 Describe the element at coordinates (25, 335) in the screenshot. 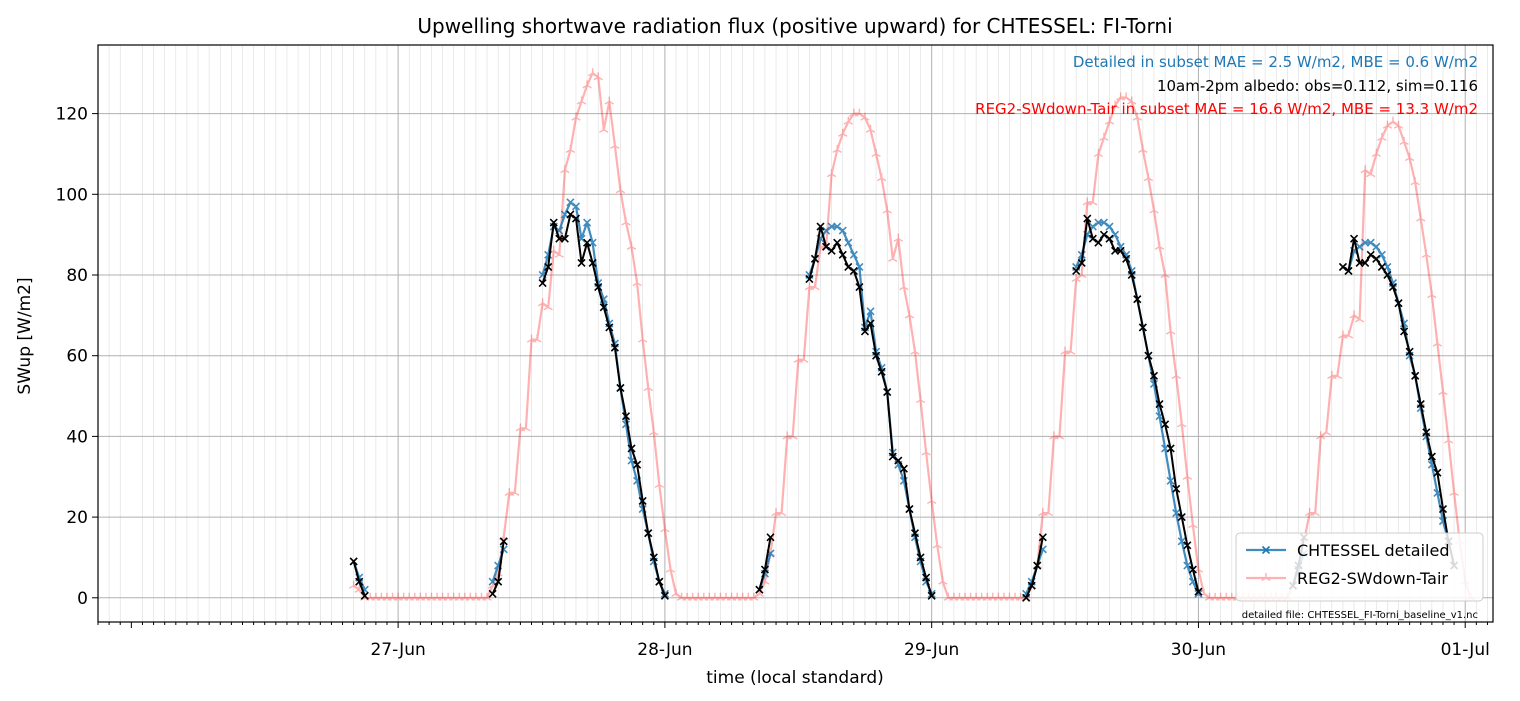

I see `y-axis-title: SWup [W/m2]` at that location.